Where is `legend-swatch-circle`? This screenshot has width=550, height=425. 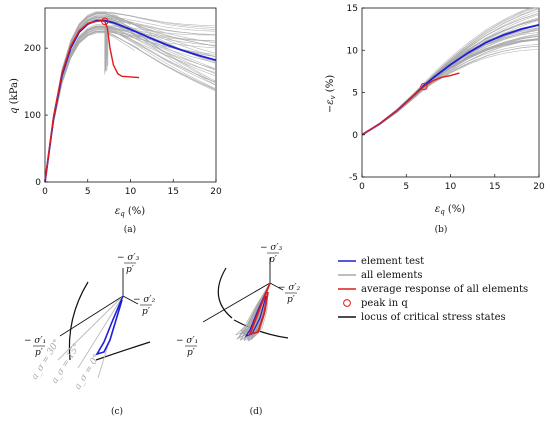
legend-swatch-circle is located at coordinates (347, 303).